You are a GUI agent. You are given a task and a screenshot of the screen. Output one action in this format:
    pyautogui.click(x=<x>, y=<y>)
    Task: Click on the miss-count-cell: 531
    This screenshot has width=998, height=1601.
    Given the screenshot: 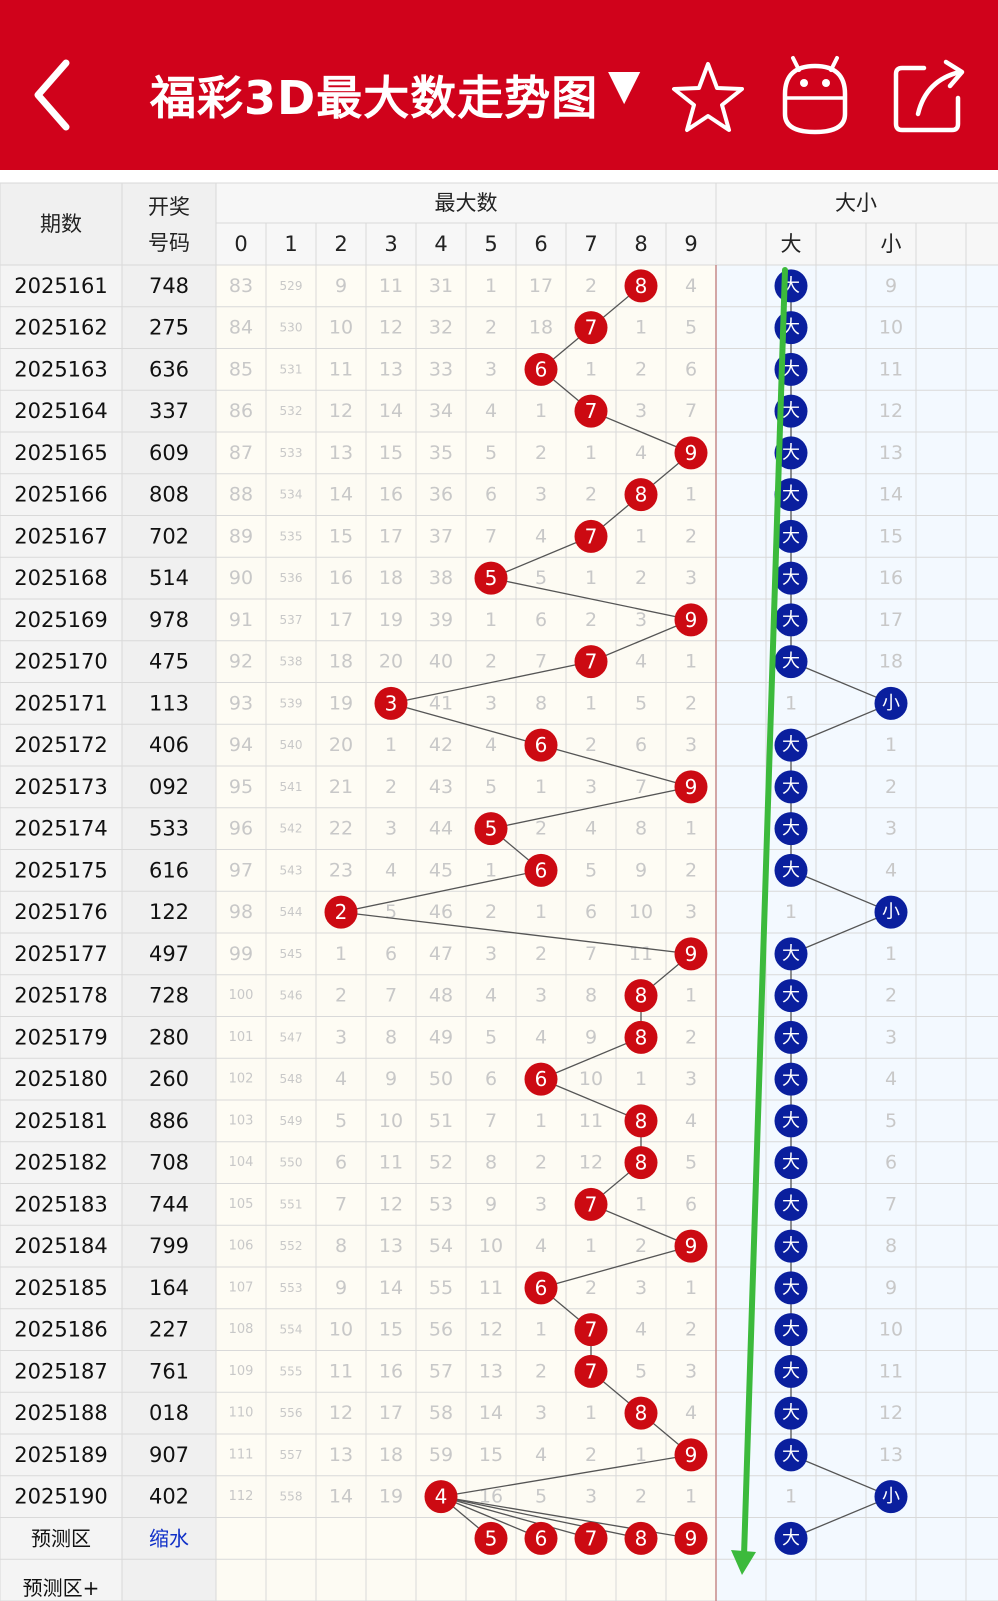 What is the action you would take?
    pyautogui.click(x=291, y=369)
    